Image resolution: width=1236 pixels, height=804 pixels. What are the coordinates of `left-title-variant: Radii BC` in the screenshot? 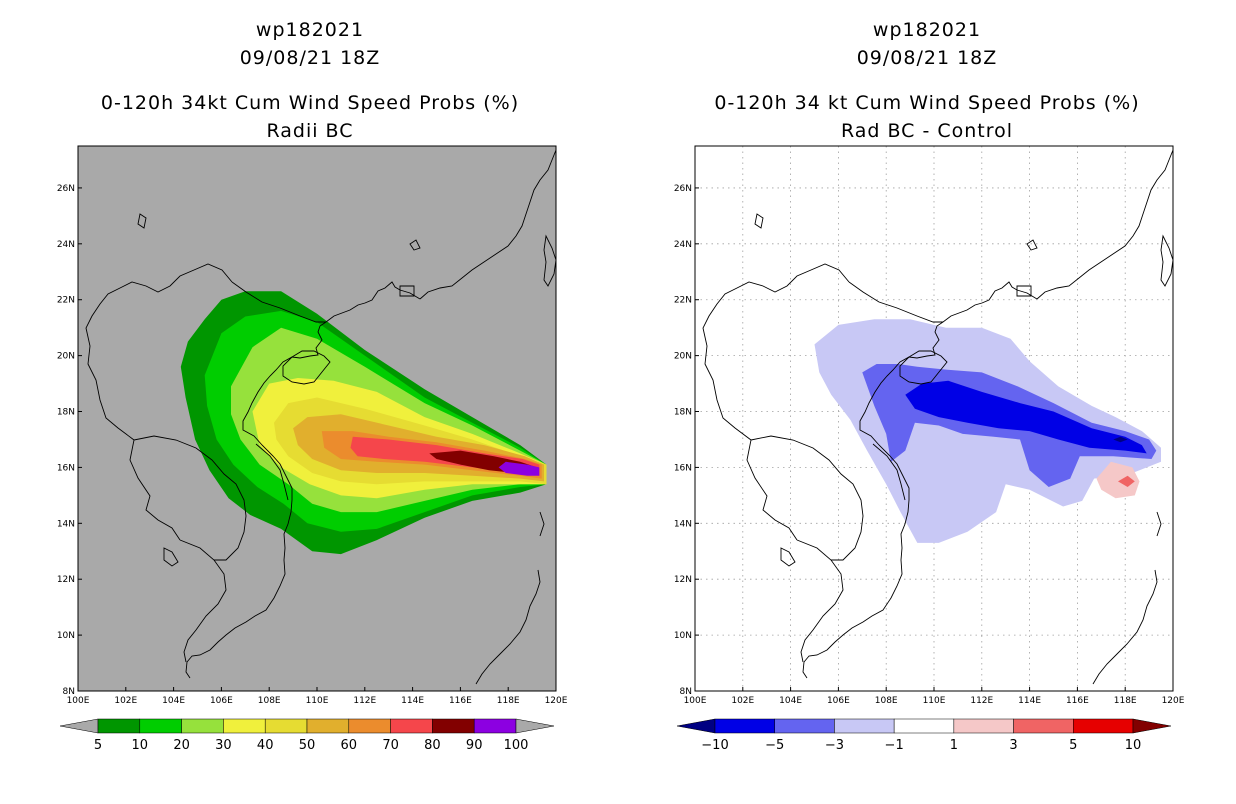 It's located at (309, 131).